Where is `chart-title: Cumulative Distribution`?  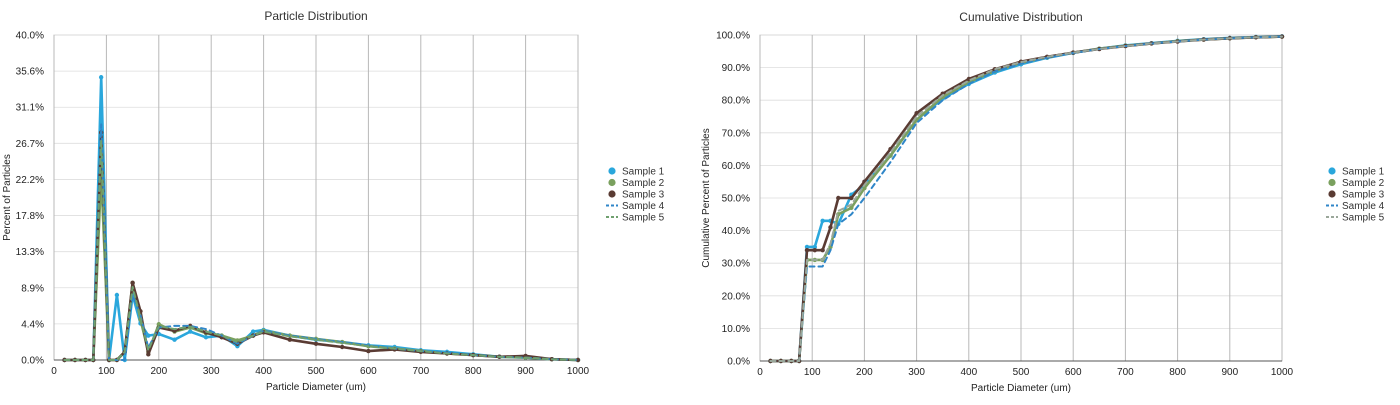
chart-title: Cumulative Distribution is located at coordinates (1020, 17).